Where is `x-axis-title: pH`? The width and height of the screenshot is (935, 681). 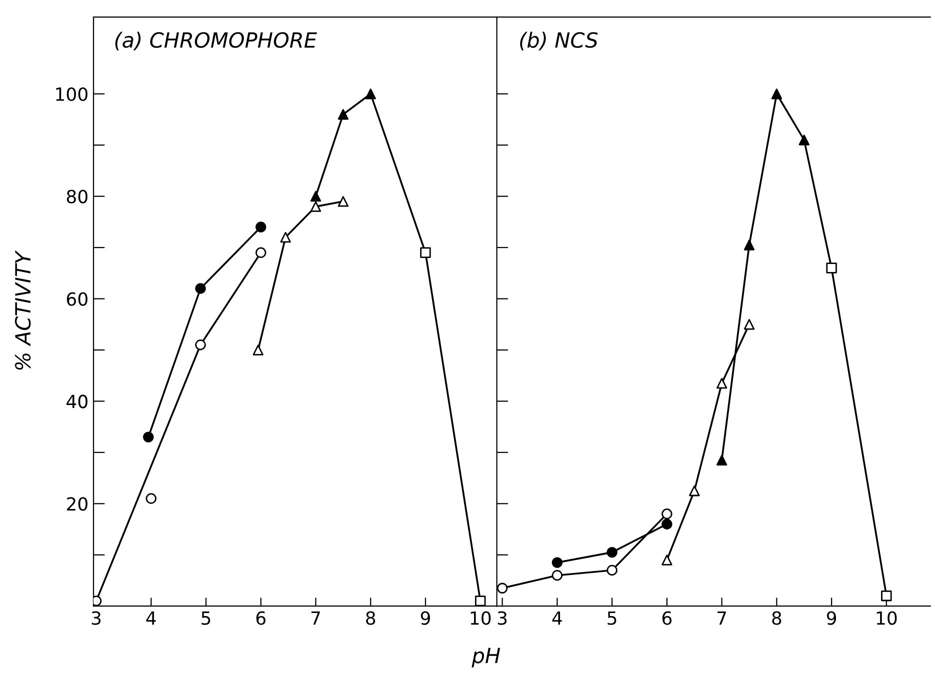
x-axis-title: pH is located at coordinates (486, 658).